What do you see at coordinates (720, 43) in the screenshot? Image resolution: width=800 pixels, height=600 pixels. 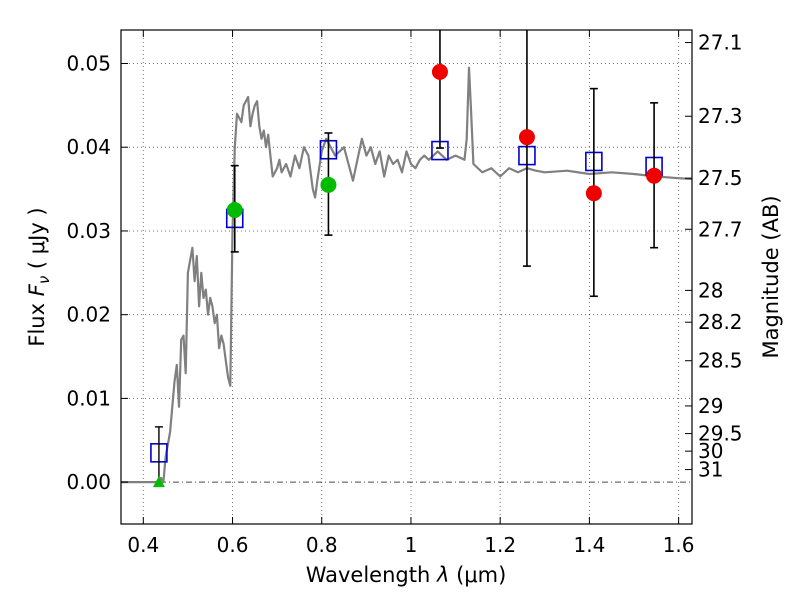 I see `y2-tick-label: 27.1` at bounding box center [720, 43].